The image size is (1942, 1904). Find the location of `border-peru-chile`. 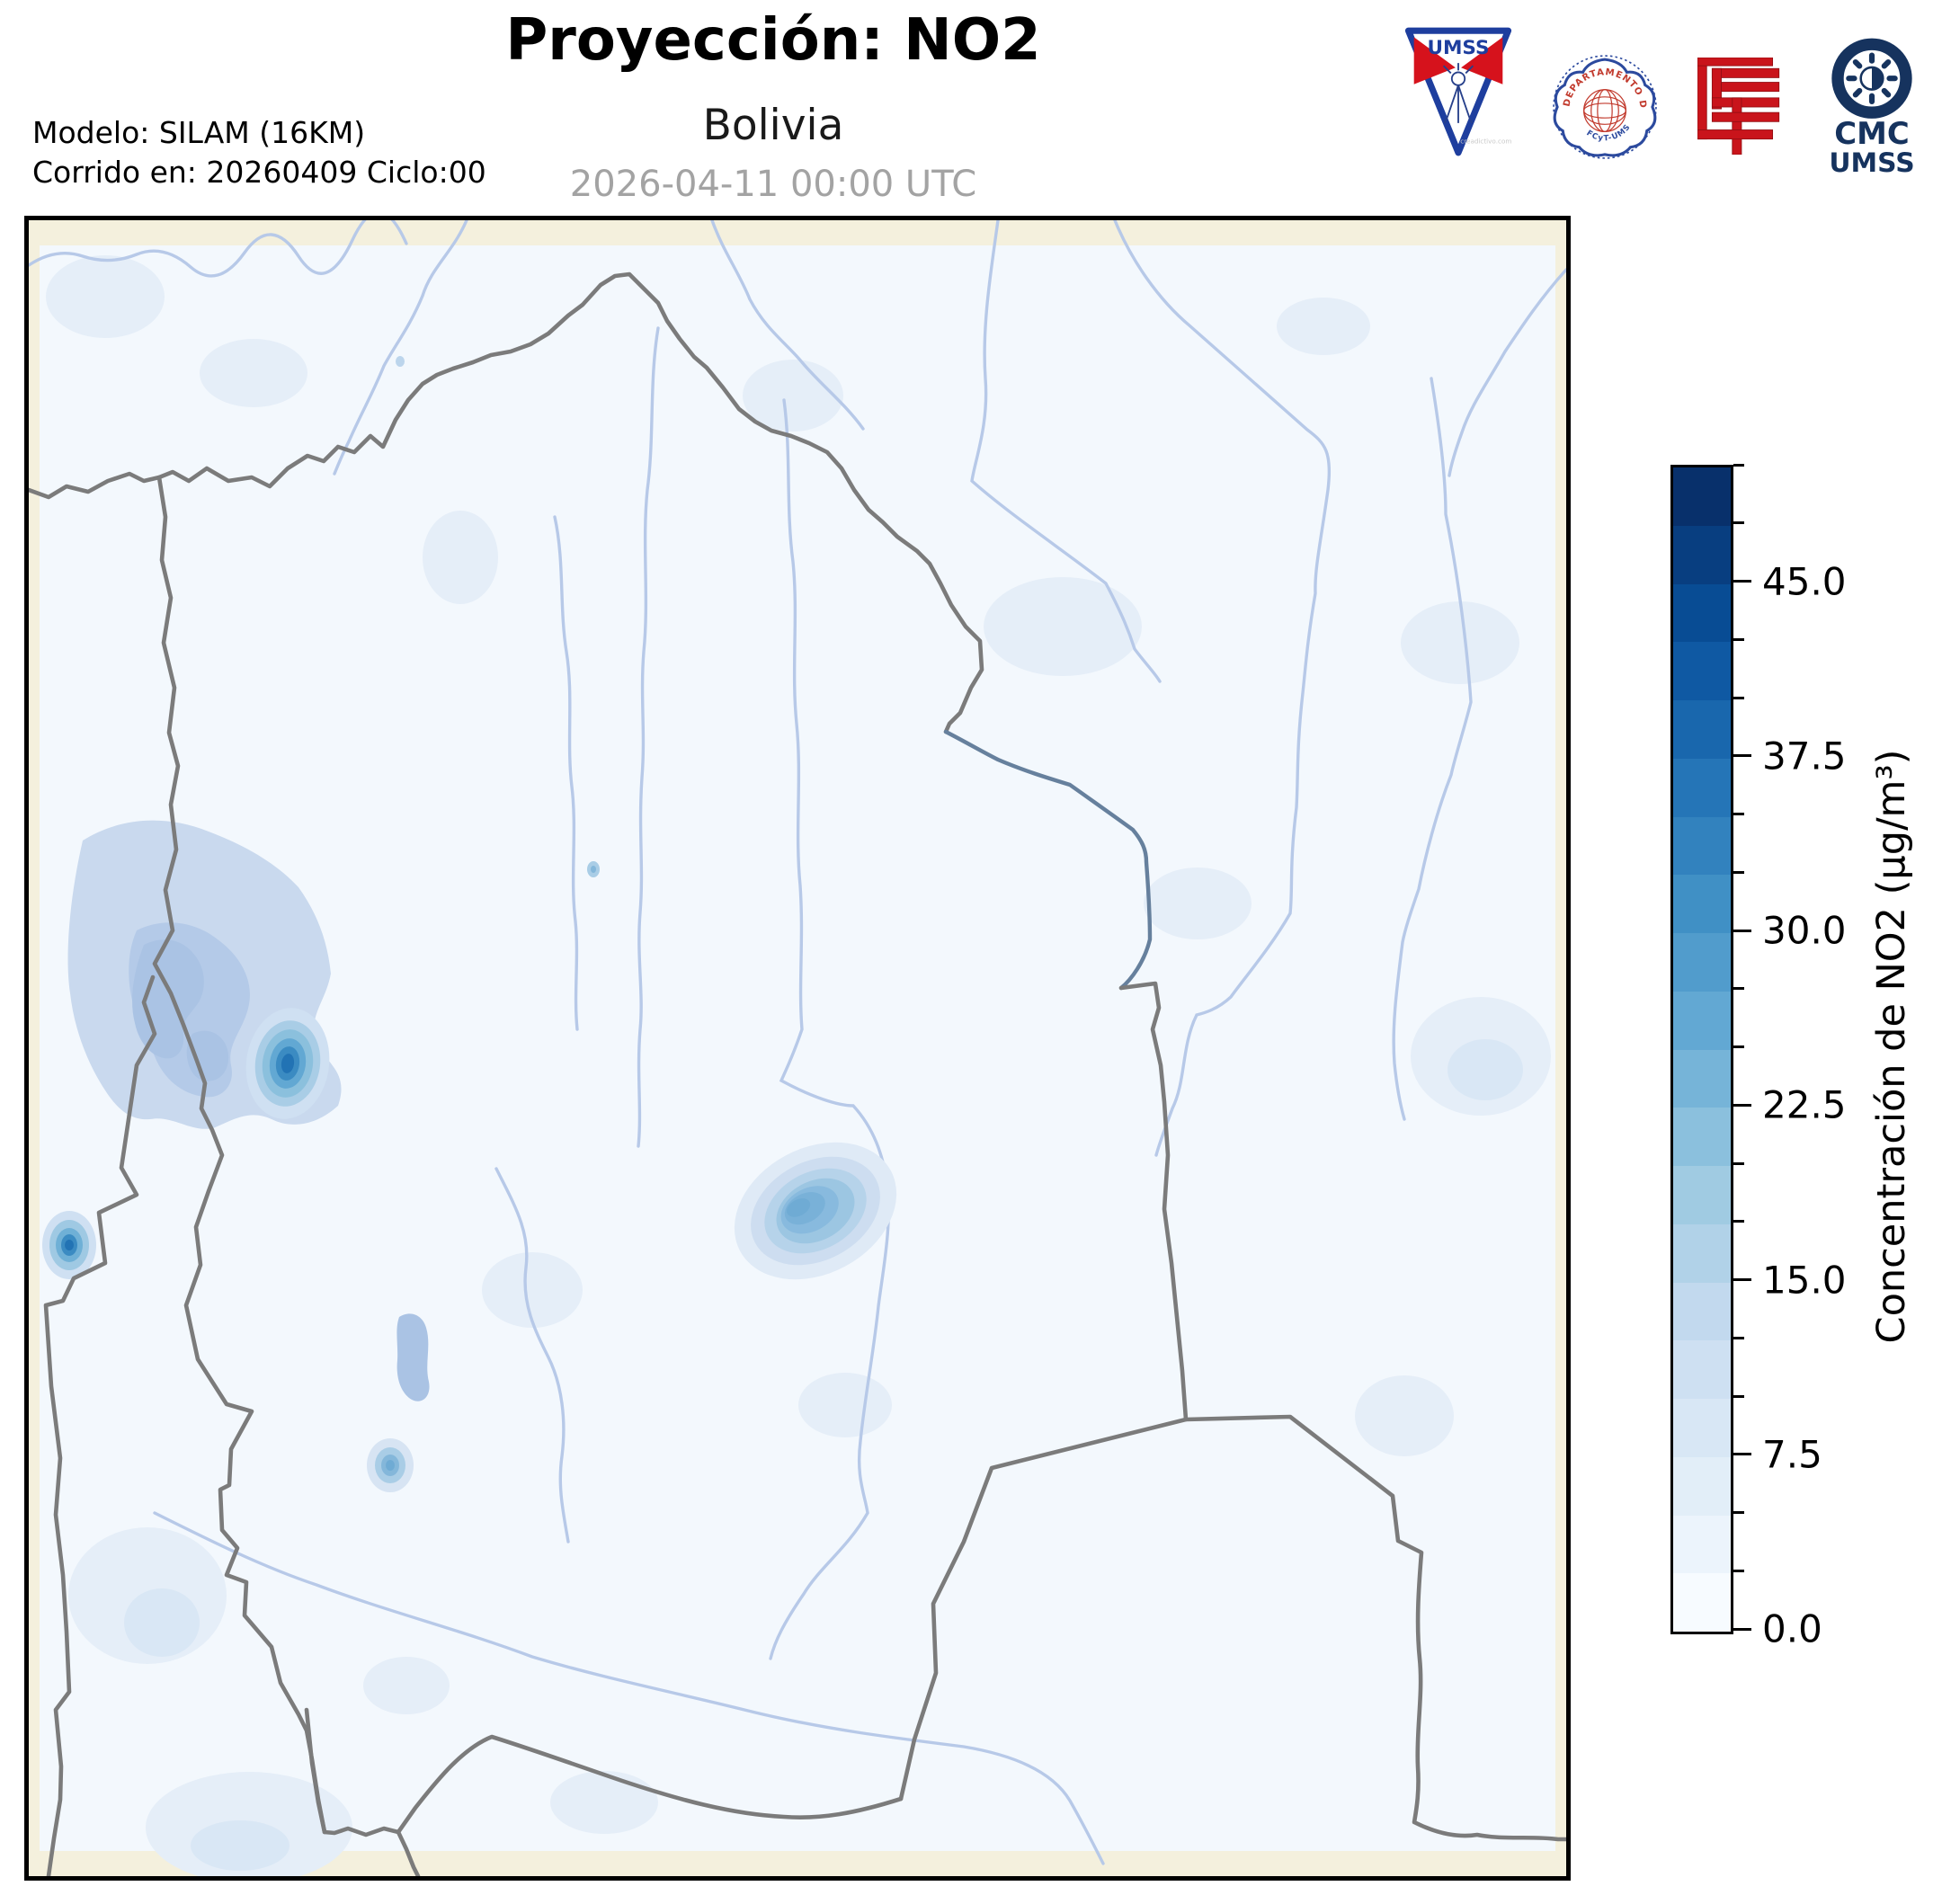

border-peru-chile is located at coordinates (239, 1155).